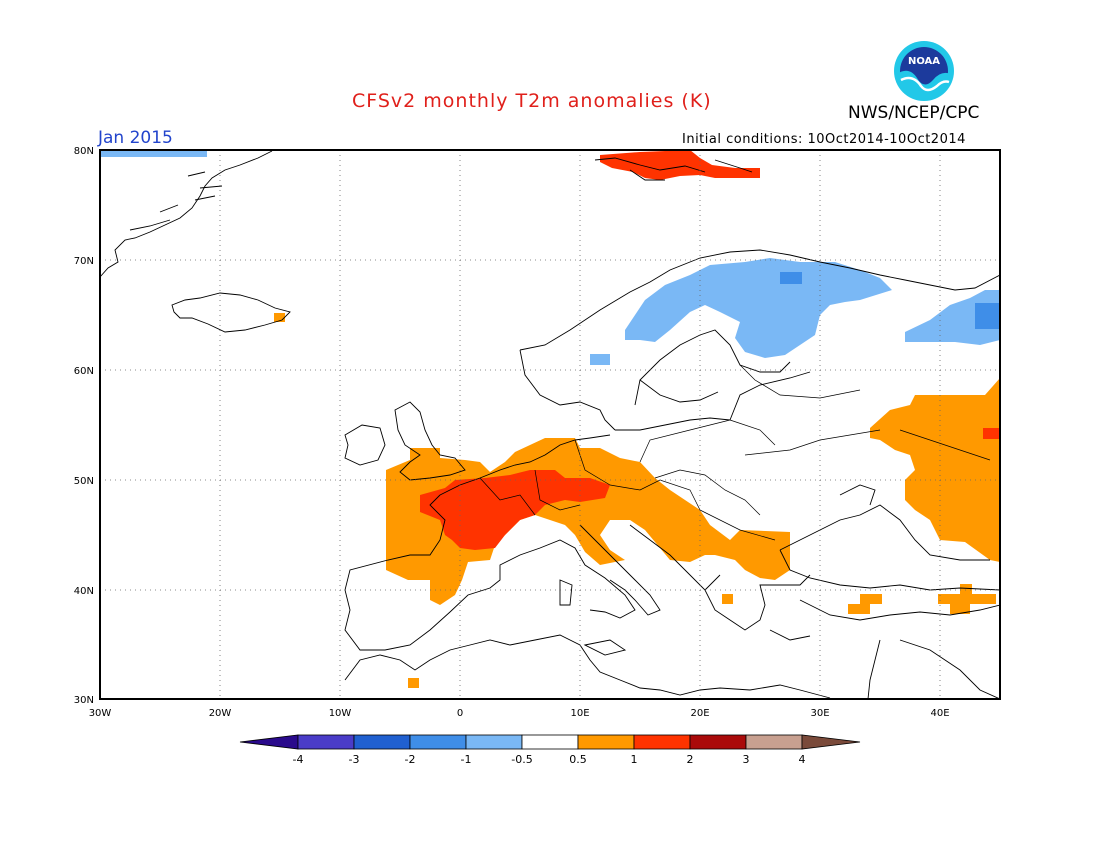 Image resolution: width=1100 pixels, height=850 pixels. Describe the element at coordinates (365, 445) in the screenshot. I see `coastline-ireland` at that location.